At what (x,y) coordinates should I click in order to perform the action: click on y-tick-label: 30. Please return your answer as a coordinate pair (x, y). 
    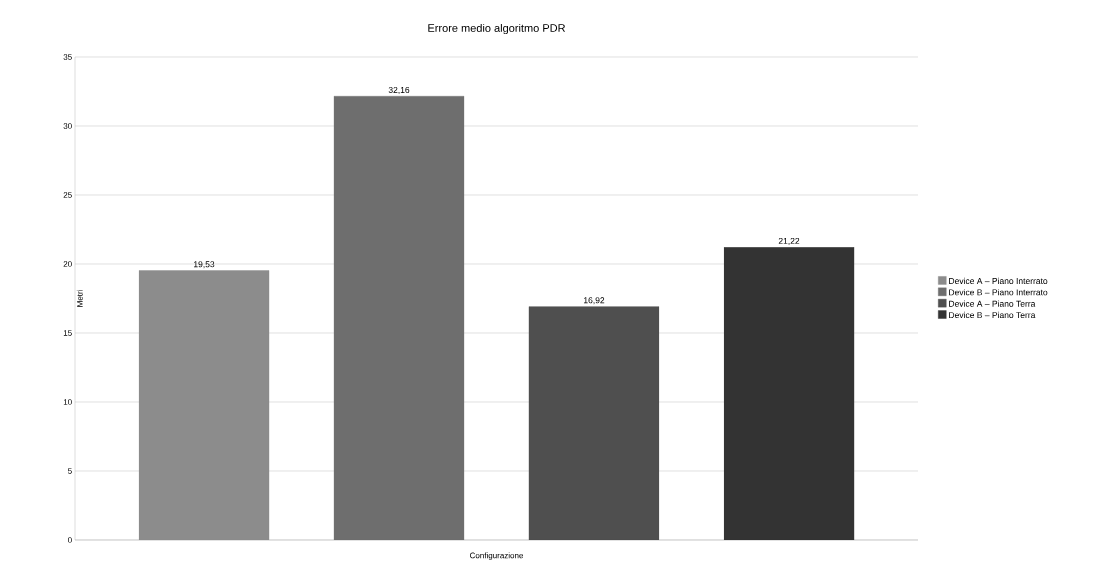
    Looking at the image, I should click on (67, 126).